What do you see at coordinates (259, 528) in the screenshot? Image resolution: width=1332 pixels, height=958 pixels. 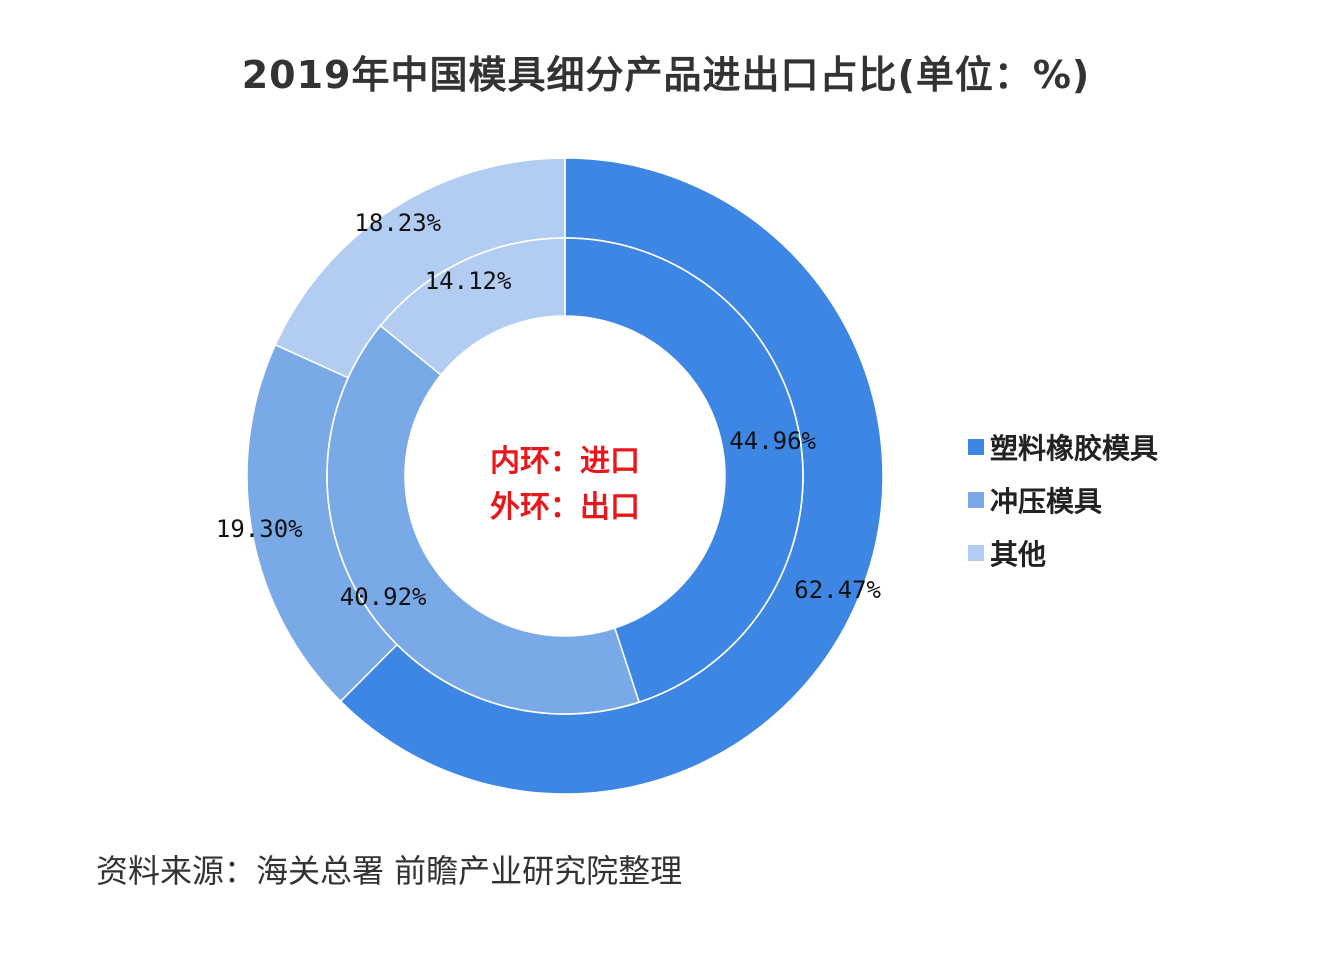 I see `outer-slice-label: 19.30%` at bounding box center [259, 528].